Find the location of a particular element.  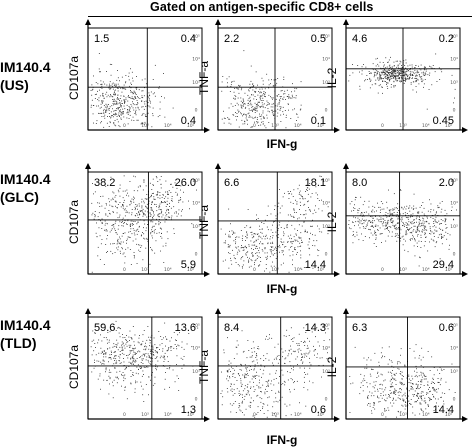

row-label-line1: IM140.4 is located at coordinates (25, 67).